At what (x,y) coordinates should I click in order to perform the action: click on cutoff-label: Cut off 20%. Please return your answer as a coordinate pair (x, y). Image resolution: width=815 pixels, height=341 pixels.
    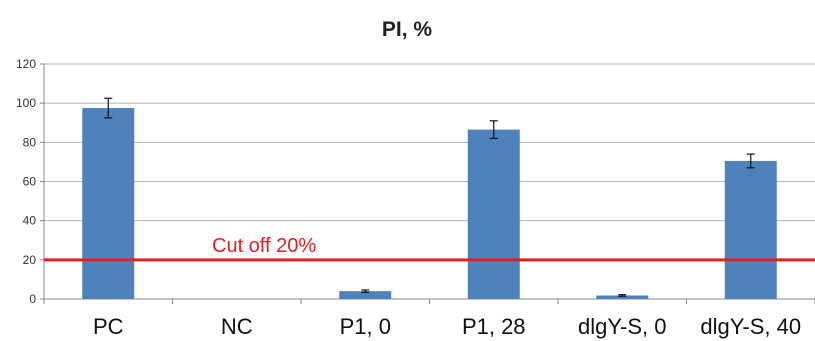
    Looking at the image, I should click on (264, 246).